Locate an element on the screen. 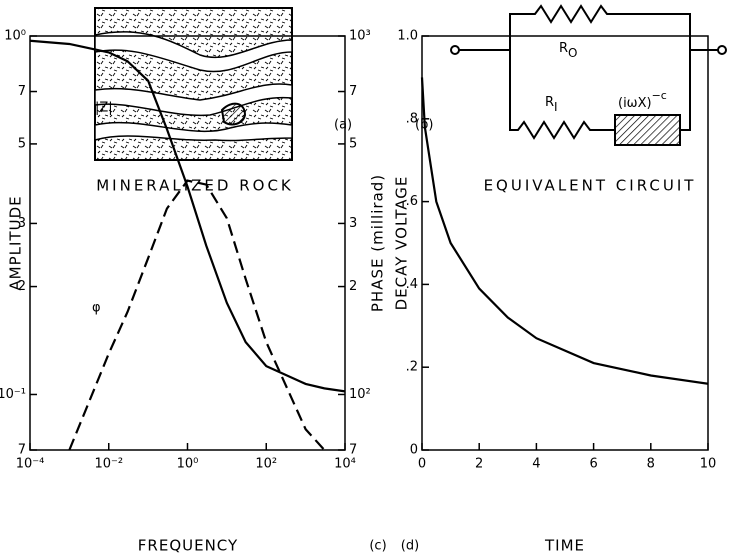 This screenshot has height=558, width=740. x-axis-label: TIME is located at coordinates (564, 546).